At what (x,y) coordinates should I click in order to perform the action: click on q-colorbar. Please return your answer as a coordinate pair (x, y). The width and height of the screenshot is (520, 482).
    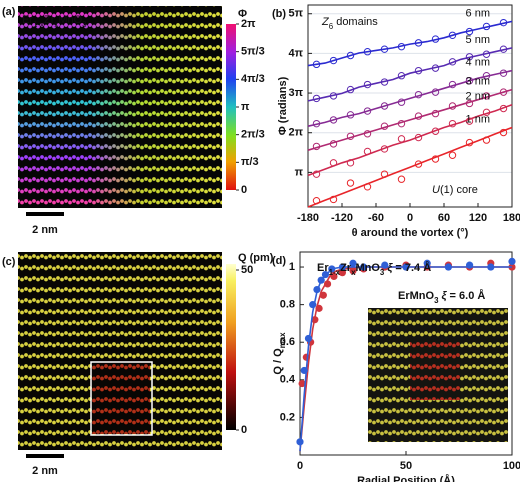
    Looking at the image, I should click on (231, 347).